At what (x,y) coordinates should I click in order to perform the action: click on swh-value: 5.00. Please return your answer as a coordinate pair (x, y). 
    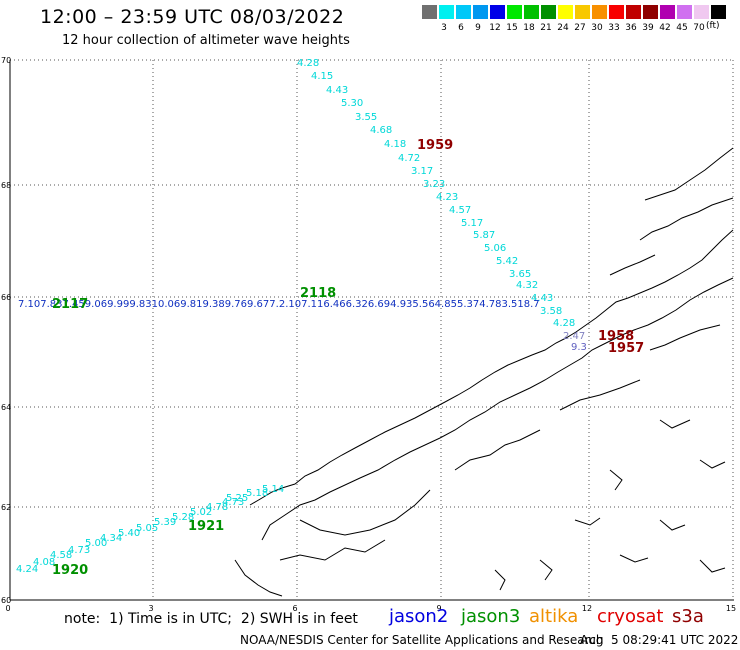
    Looking at the image, I should click on (96, 543).